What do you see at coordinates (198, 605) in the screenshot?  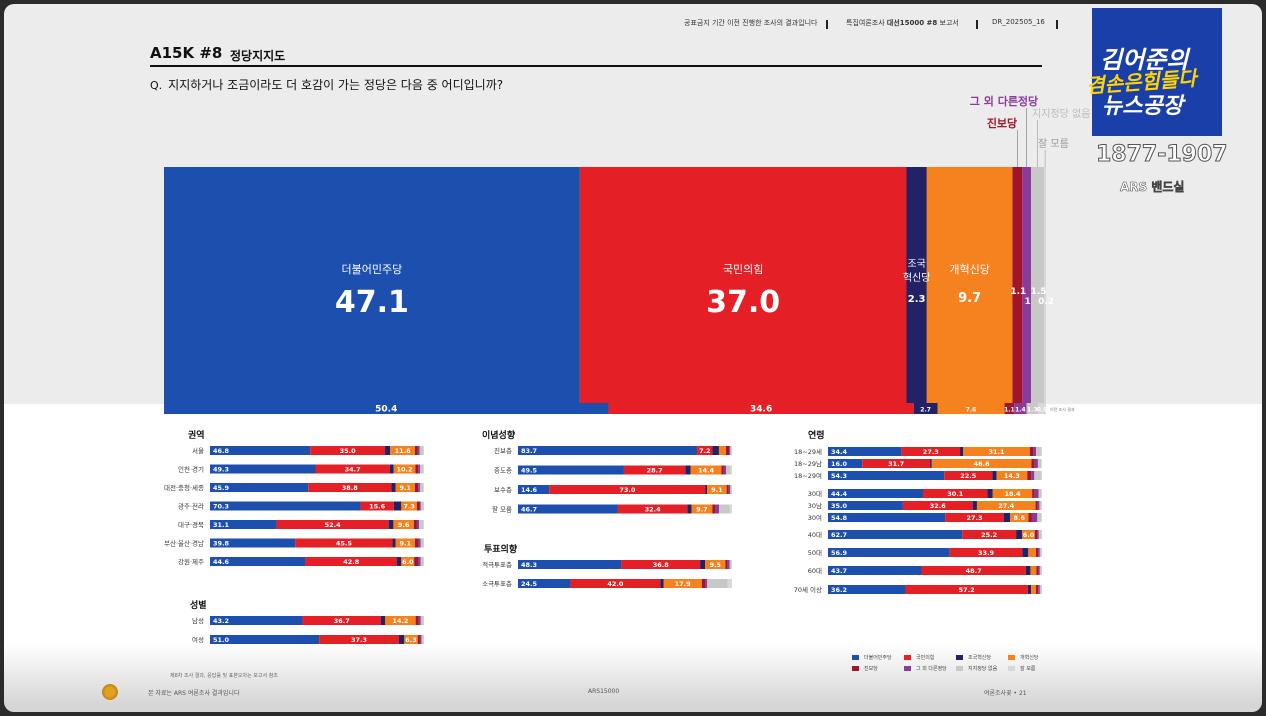 I see `section-title: 성별` at bounding box center [198, 605].